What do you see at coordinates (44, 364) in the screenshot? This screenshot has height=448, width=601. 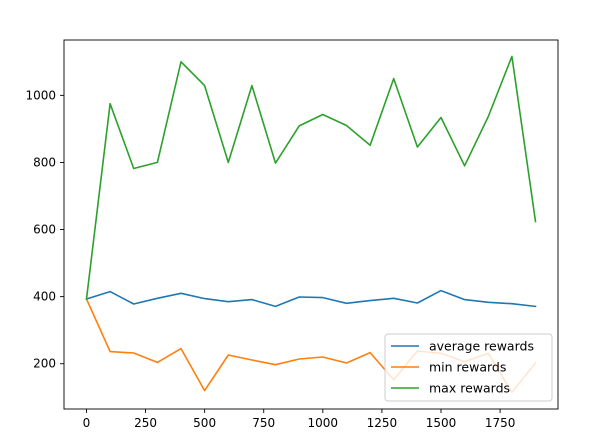 I see `y-tick-label: 200` at bounding box center [44, 364].